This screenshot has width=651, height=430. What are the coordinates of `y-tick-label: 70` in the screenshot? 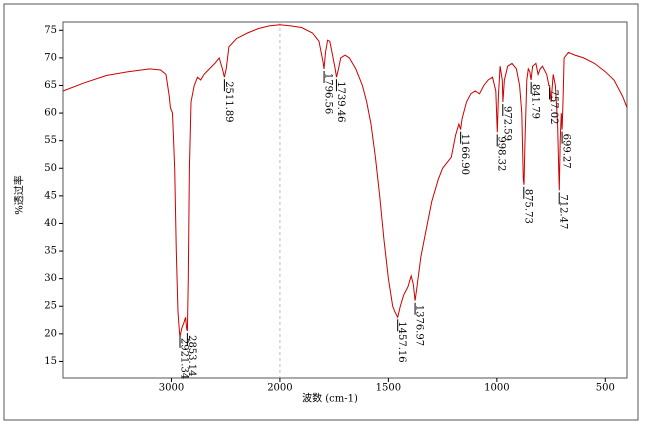 It's located at (50, 57).